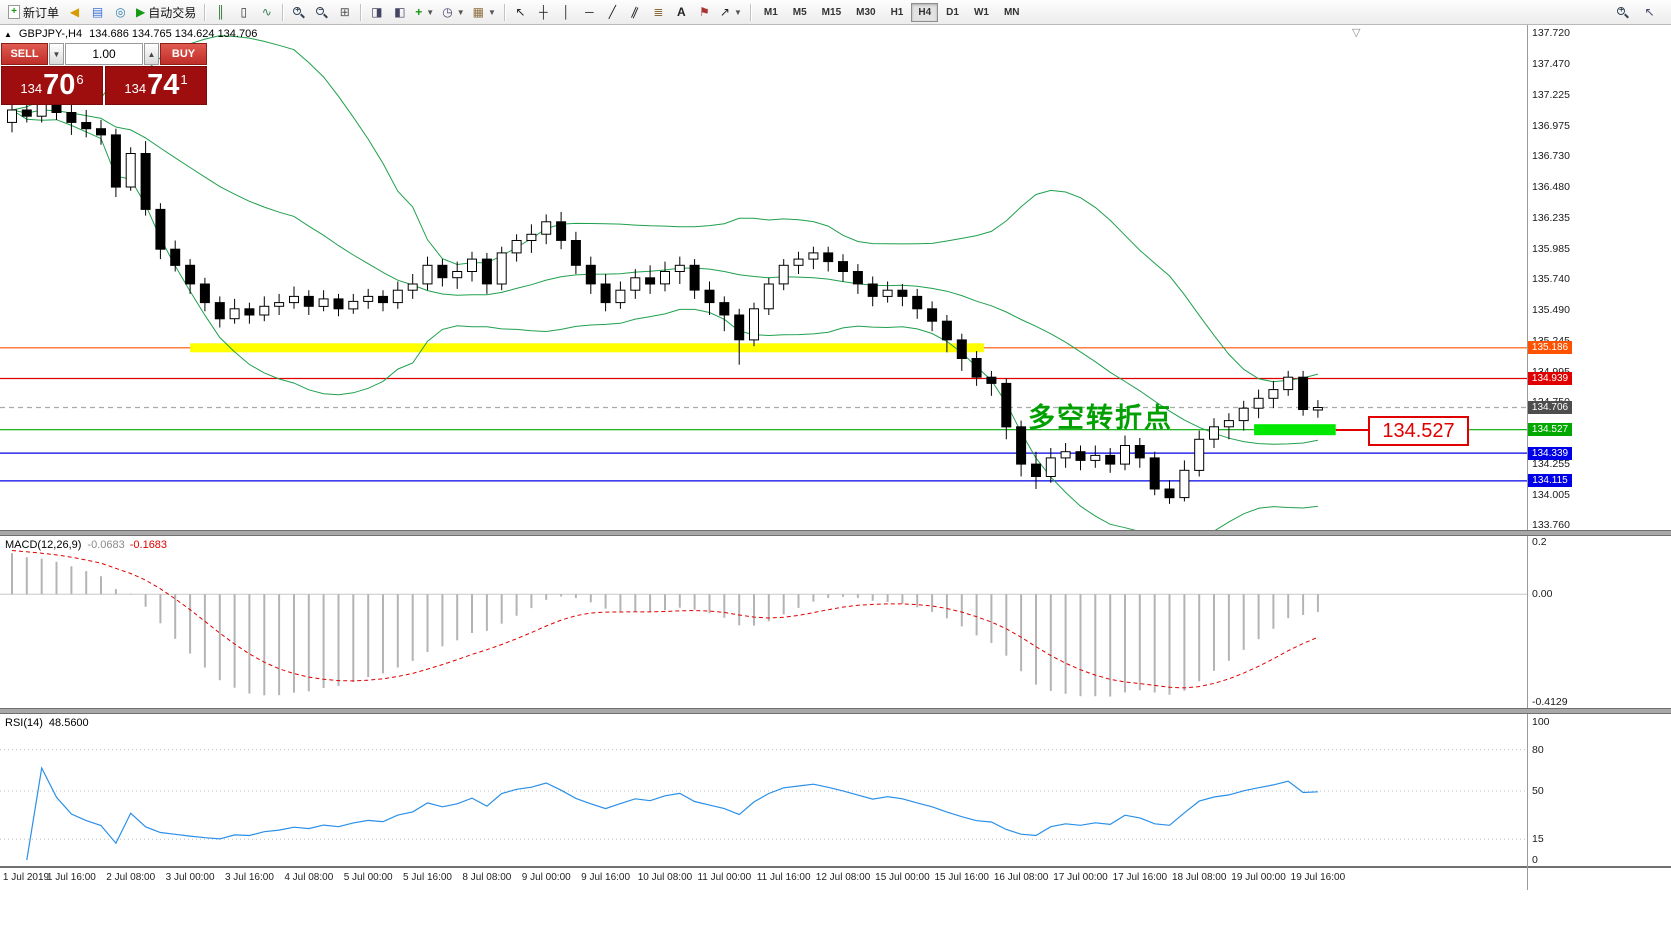 This screenshot has width=1671, height=949. What do you see at coordinates (31, 88) in the screenshot?
I see `sell-price-main: 134` at bounding box center [31, 88].